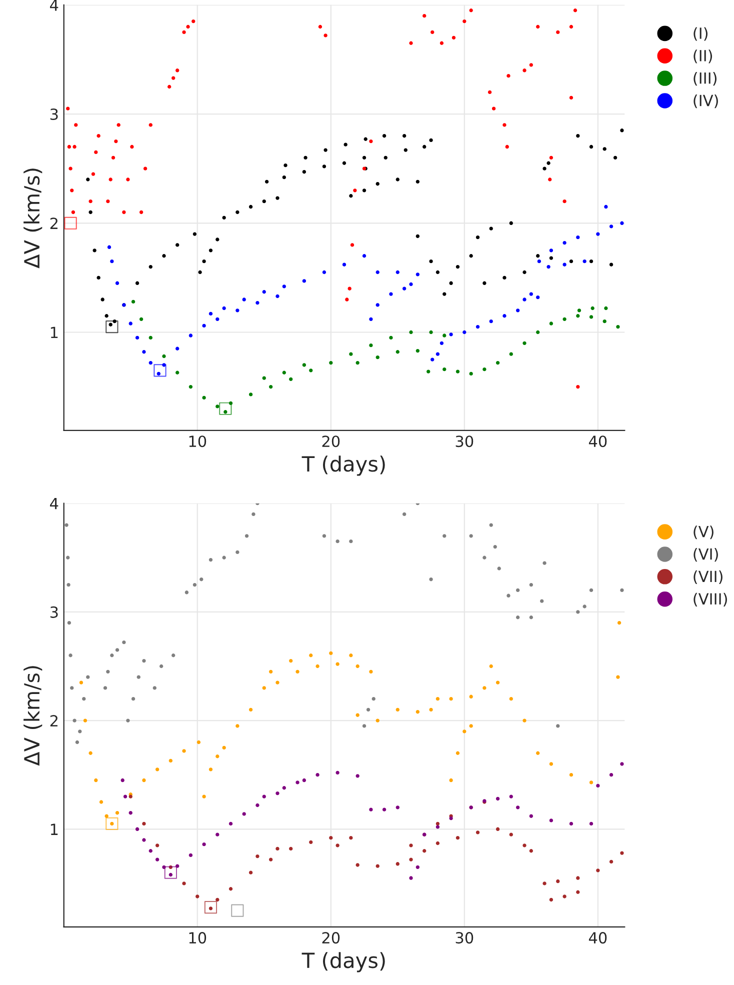 The height and width of the screenshot is (985, 734). What do you see at coordinates (597, 442) in the screenshot?
I see `x-tick-label: 40` at bounding box center [597, 442].